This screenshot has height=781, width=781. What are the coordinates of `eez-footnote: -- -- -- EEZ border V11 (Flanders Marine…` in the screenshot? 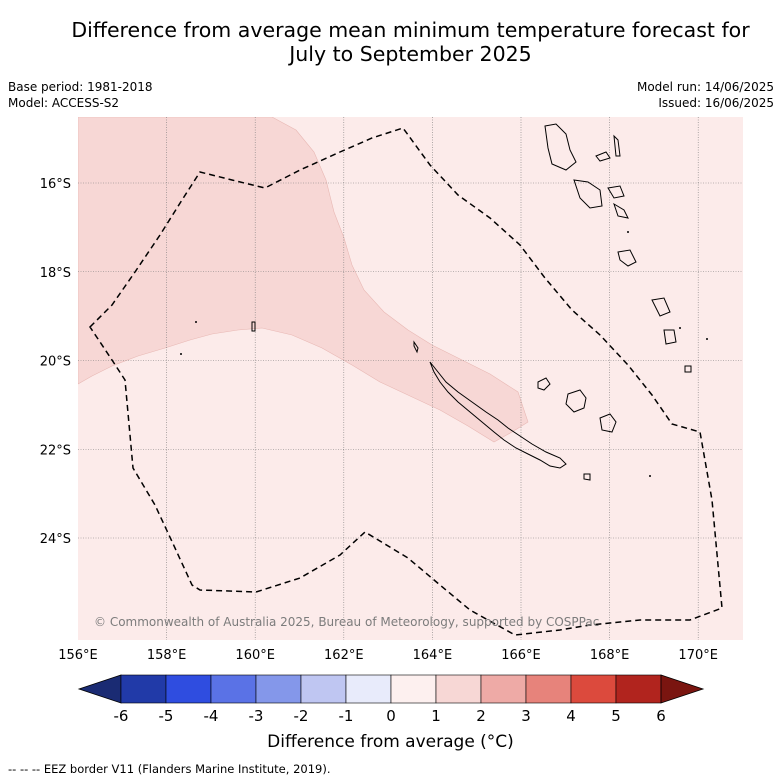 It's located at (169, 769).